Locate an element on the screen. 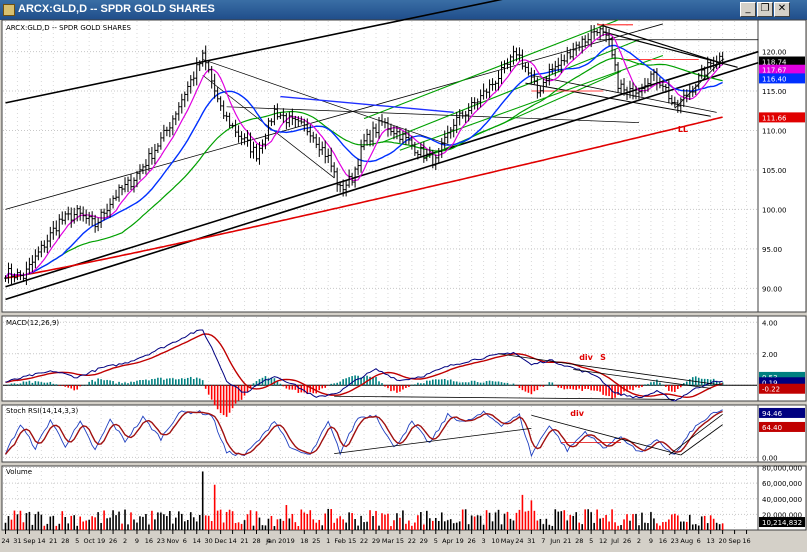  last-value-label: 116.40 is located at coordinates (774, 79).